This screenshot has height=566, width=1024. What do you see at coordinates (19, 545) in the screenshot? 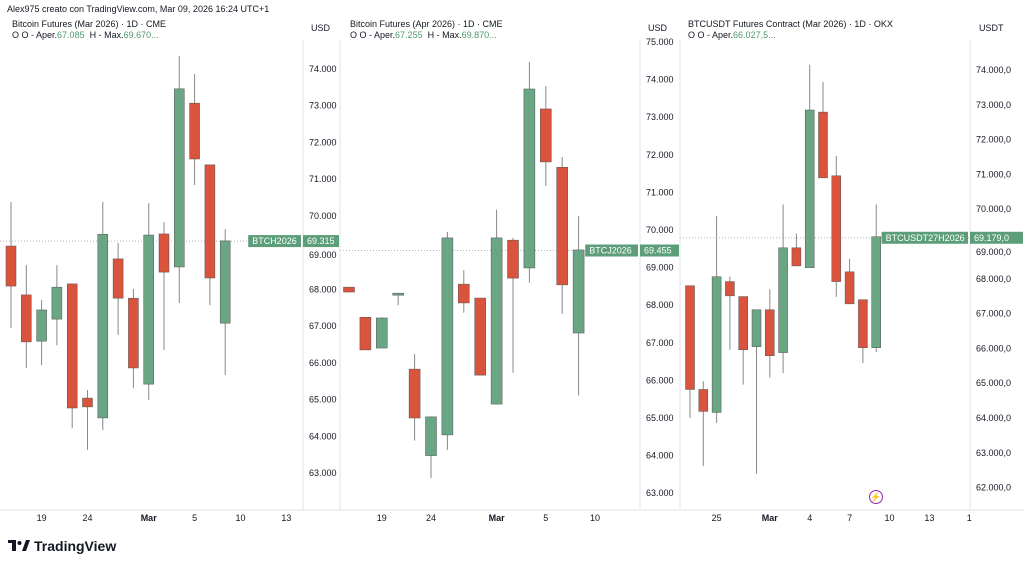
I see `tradingview-logo-icon` at bounding box center [19, 545].